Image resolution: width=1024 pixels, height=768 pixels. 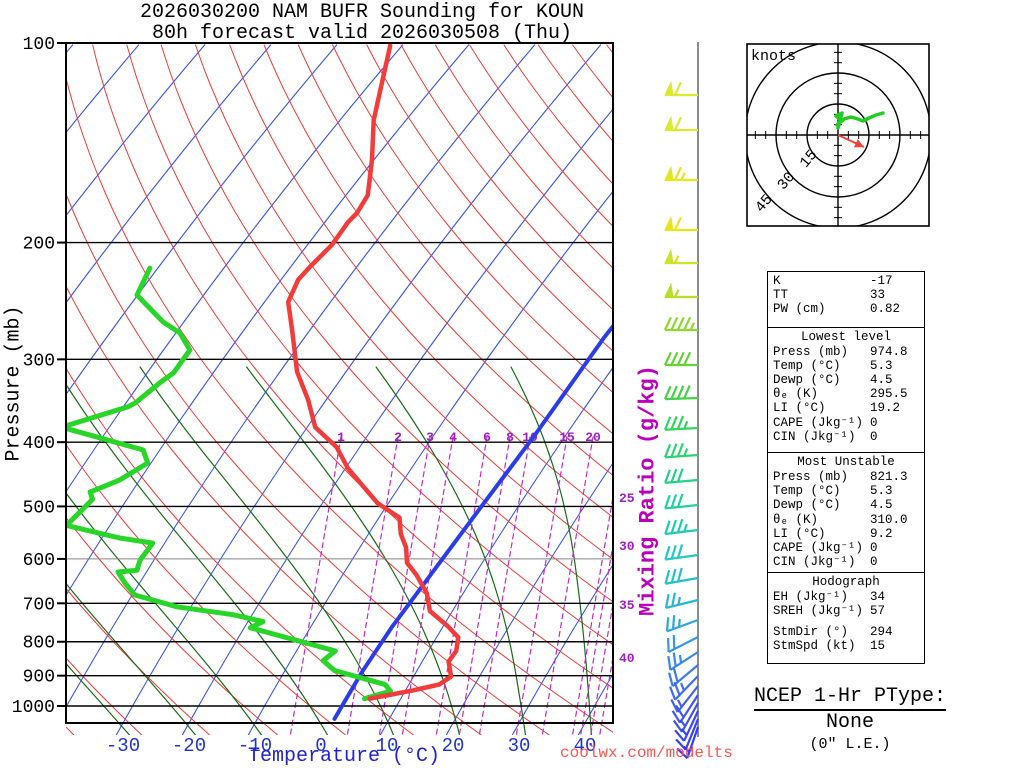 What do you see at coordinates (341, 437) in the screenshot?
I see `mixing-ratio-label: 1` at bounding box center [341, 437].